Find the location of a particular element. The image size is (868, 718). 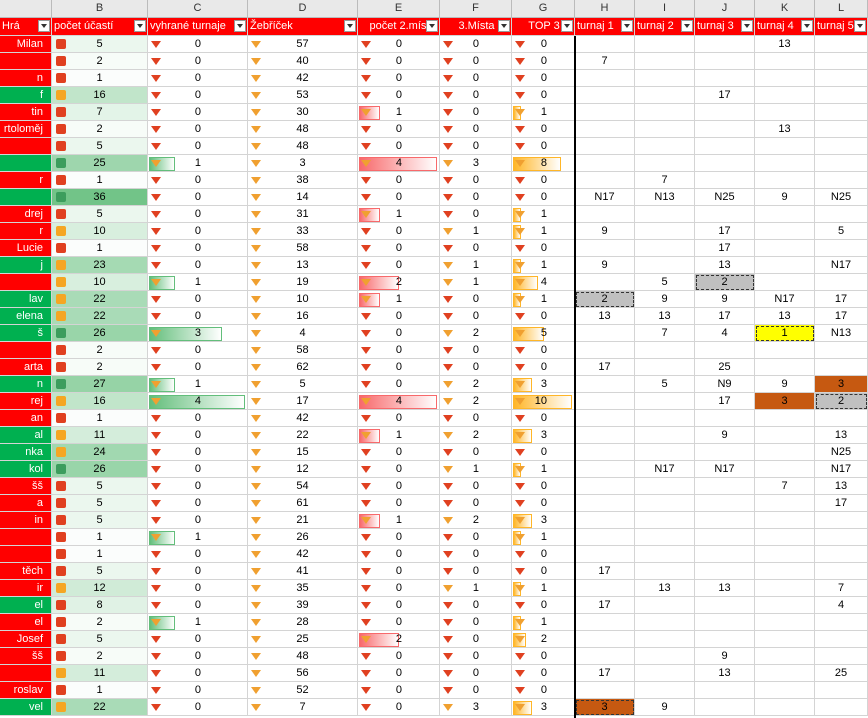

cell-text: 3 is located at coordinates (543, 384).